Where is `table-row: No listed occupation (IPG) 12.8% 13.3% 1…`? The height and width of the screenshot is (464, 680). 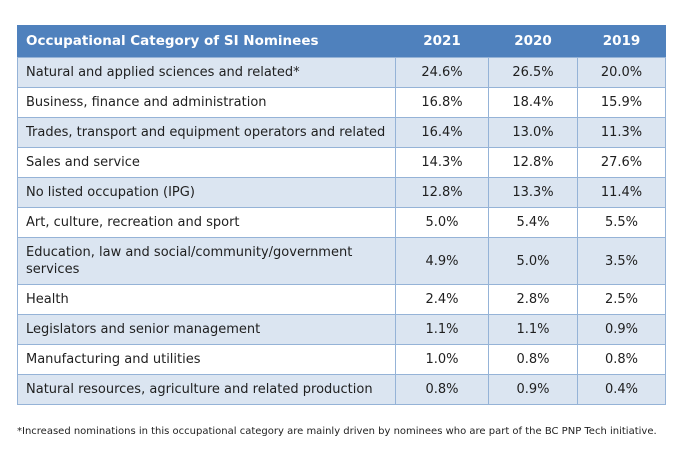
table-row: No listed occupation (IPG) 12.8% 13.3% 1… is located at coordinates (341, 192).